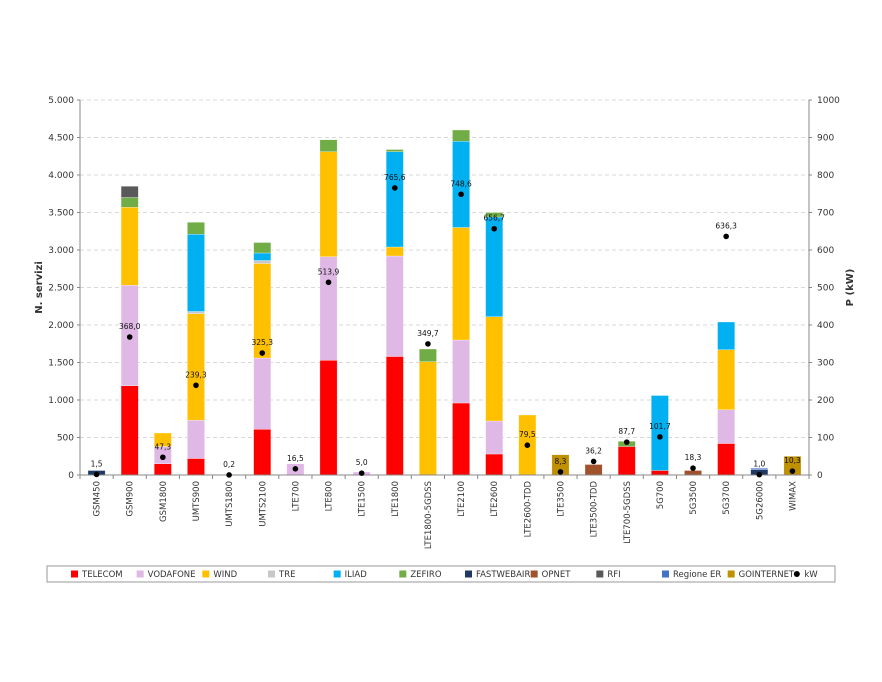  What do you see at coordinates (61, 176) in the screenshot?
I see `y-tick-label: 4.000` at bounding box center [61, 176].